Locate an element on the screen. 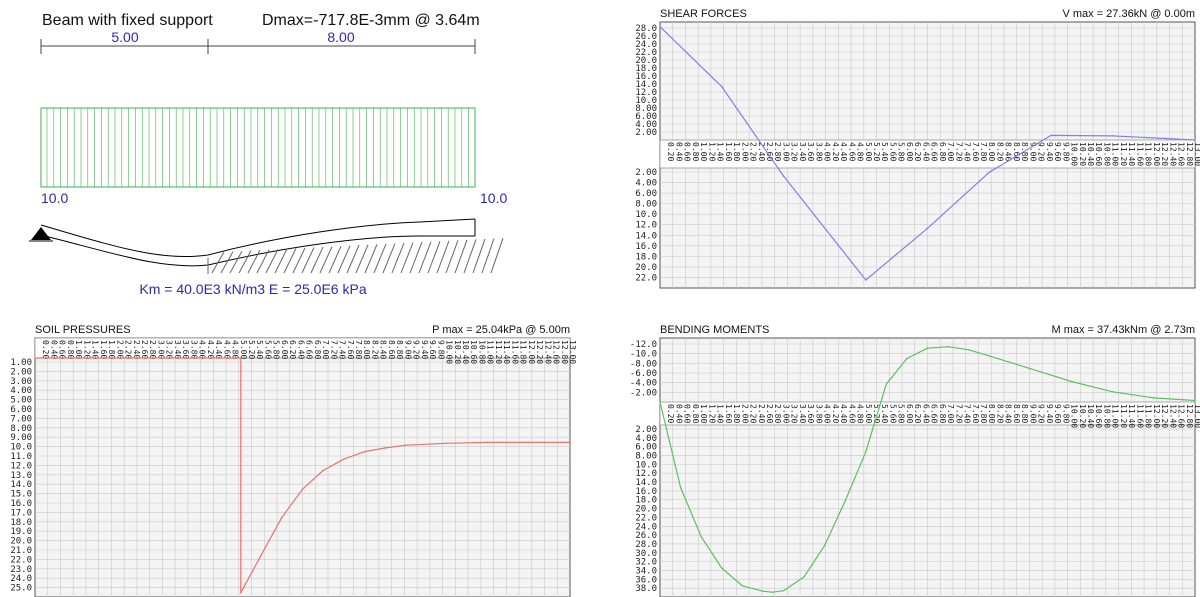 The width and height of the screenshot is (1200, 597). y-tick-label: 32.0 is located at coordinates (646, 563).